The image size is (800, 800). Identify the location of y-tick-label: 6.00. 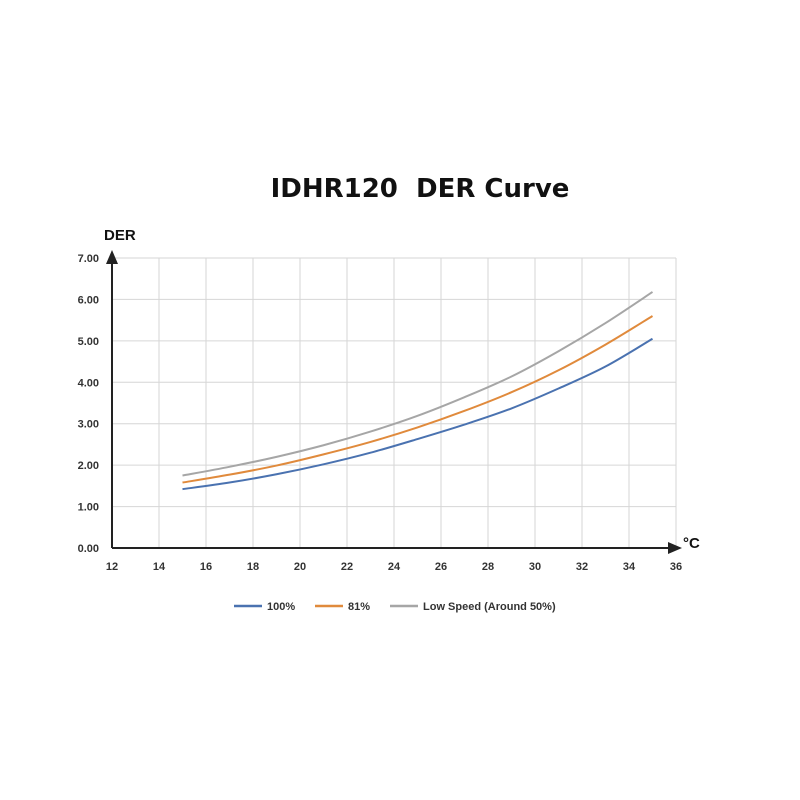
(88, 300).